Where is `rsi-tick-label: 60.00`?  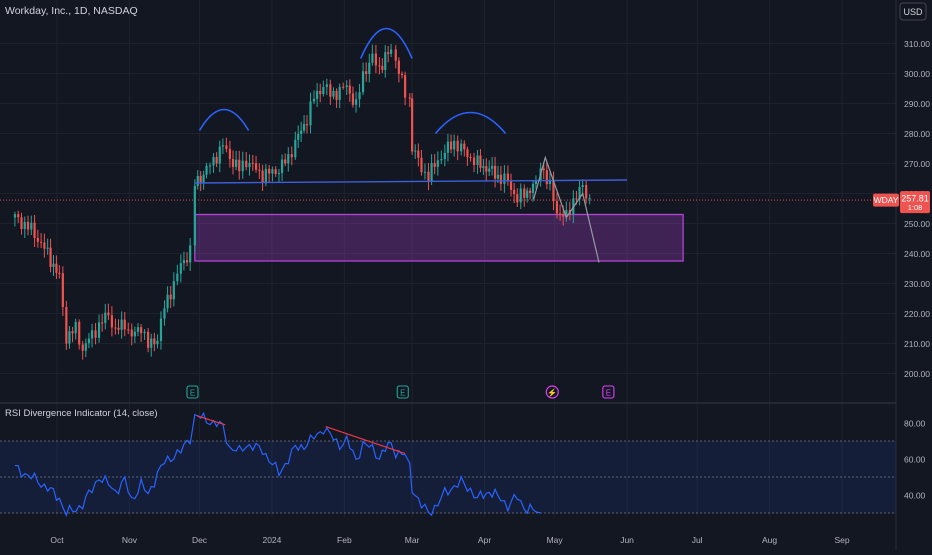 rsi-tick-label: 60.00 is located at coordinates (915, 460).